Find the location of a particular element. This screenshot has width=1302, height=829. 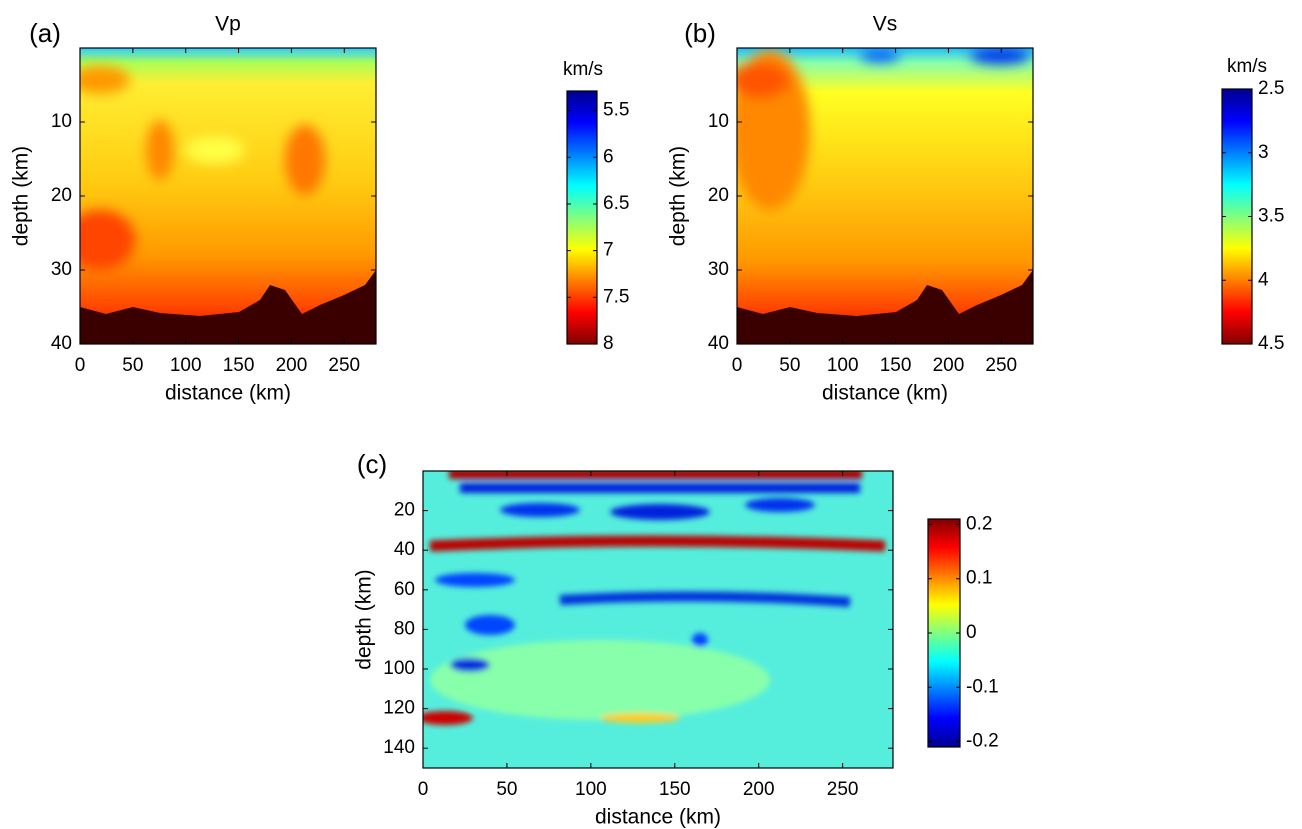

colorbar-tick-label: 0 is located at coordinates (971, 632).